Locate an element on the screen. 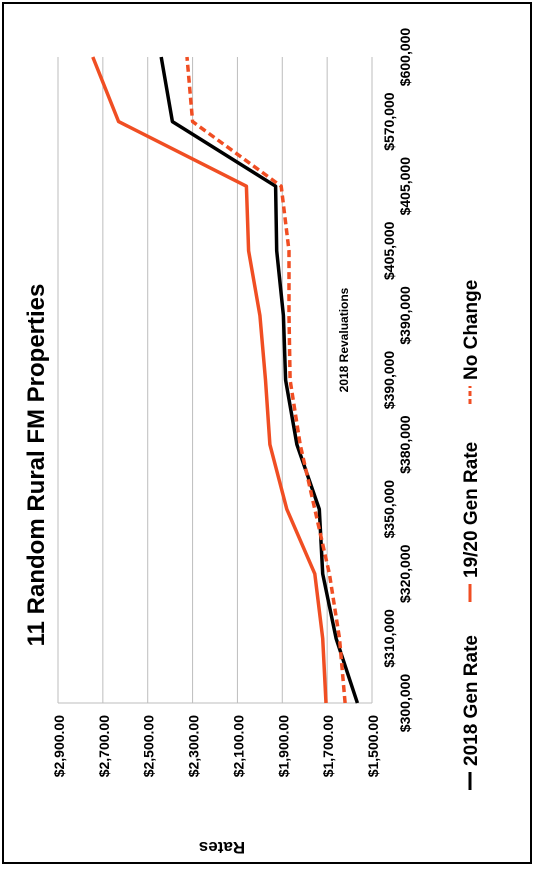 This screenshot has height=869, width=537. y-tick-label: $2,300.00 is located at coordinates (194, 746).